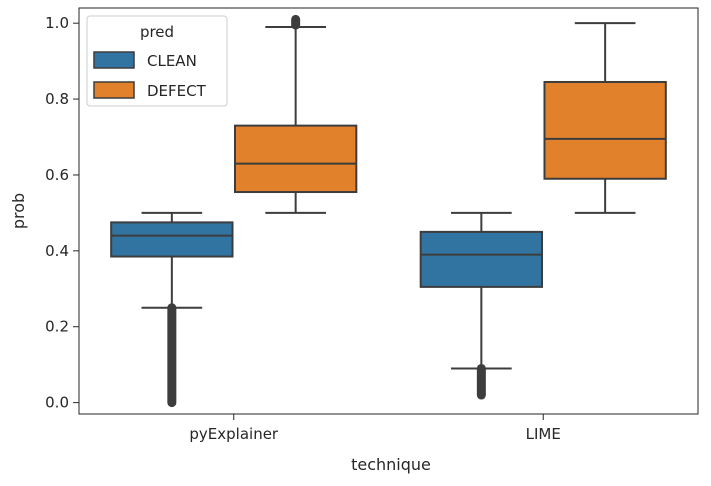 This screenshot has height=486, width=711. Describe the element at coordinates (57, 175) in the screenshot. I see `y-tick-label: 0.6` at that location.